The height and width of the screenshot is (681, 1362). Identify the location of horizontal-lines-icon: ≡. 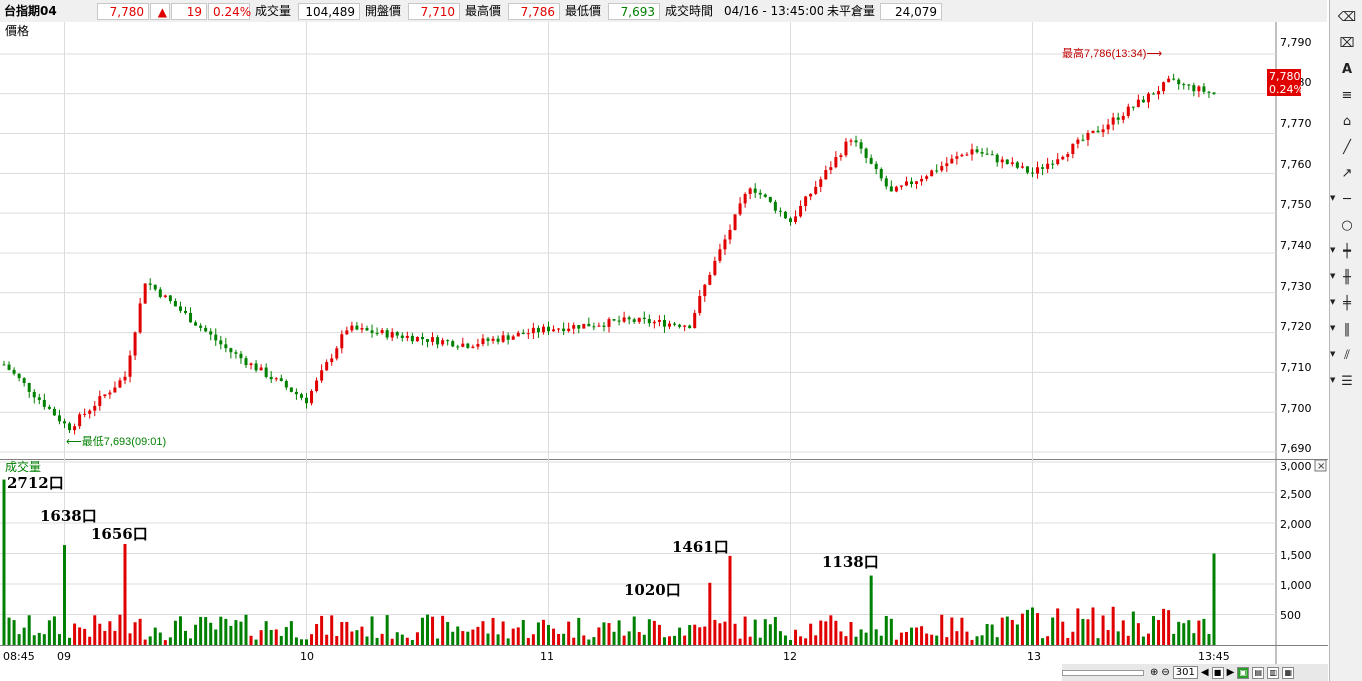
(1347, 95).